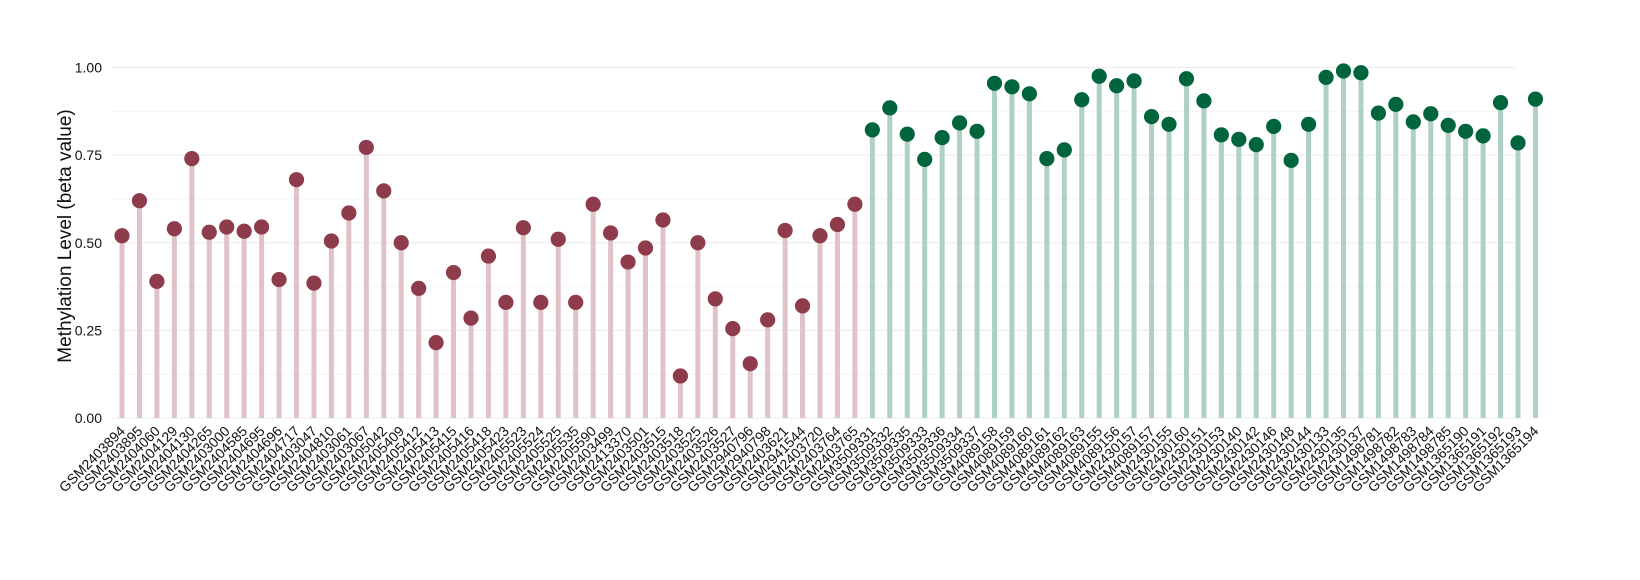  Describe the element at coordinates (88, 155) in the screenshot. I see `y-tick-label: 0.75` at that location.